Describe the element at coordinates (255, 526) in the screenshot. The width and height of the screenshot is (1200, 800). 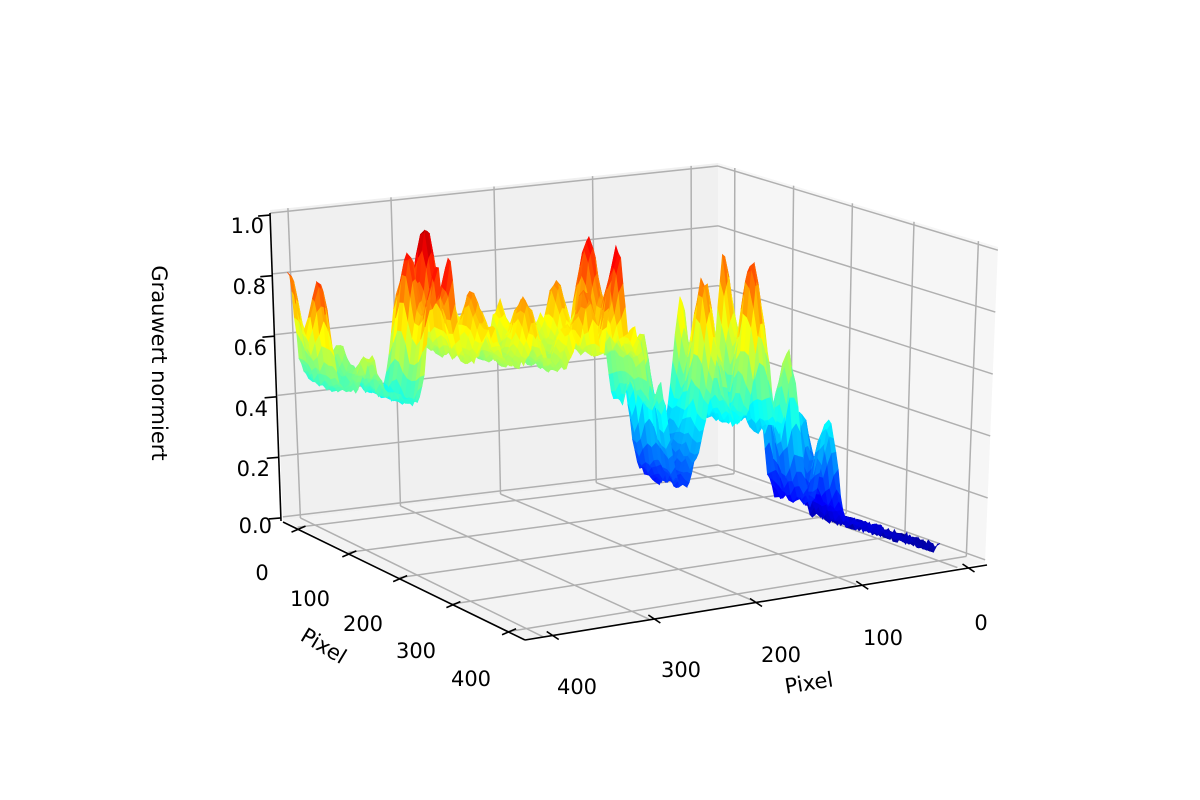
I see `z-tick-label: 0.0` at that location.